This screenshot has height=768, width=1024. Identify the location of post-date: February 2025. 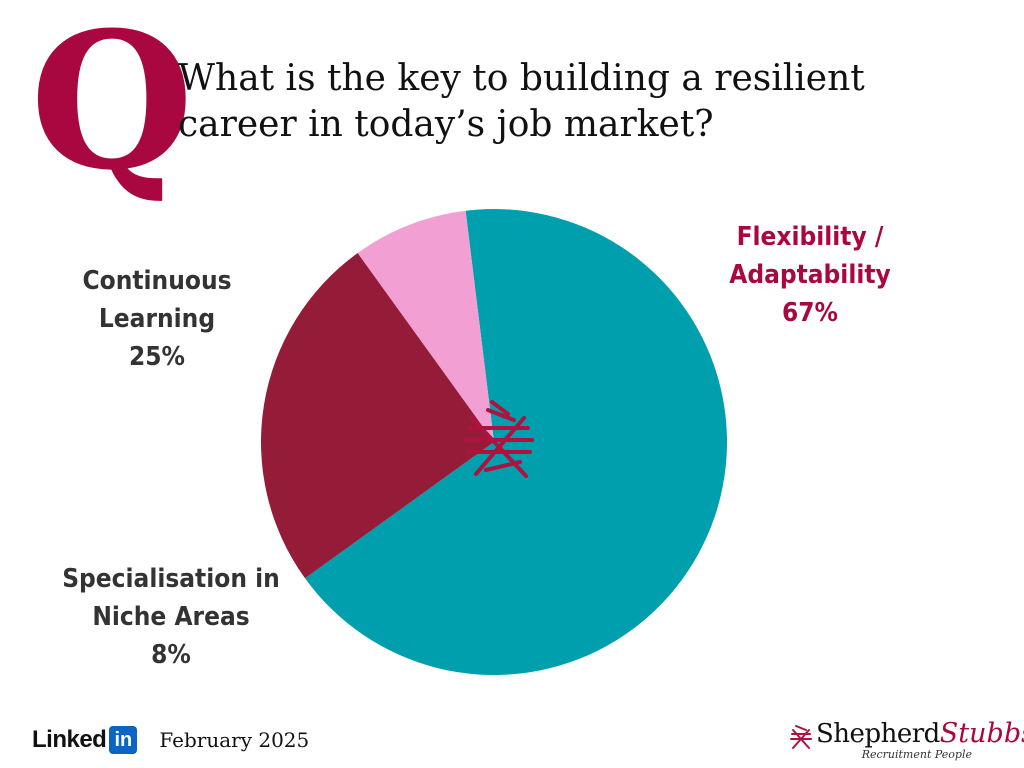
(234, 740).